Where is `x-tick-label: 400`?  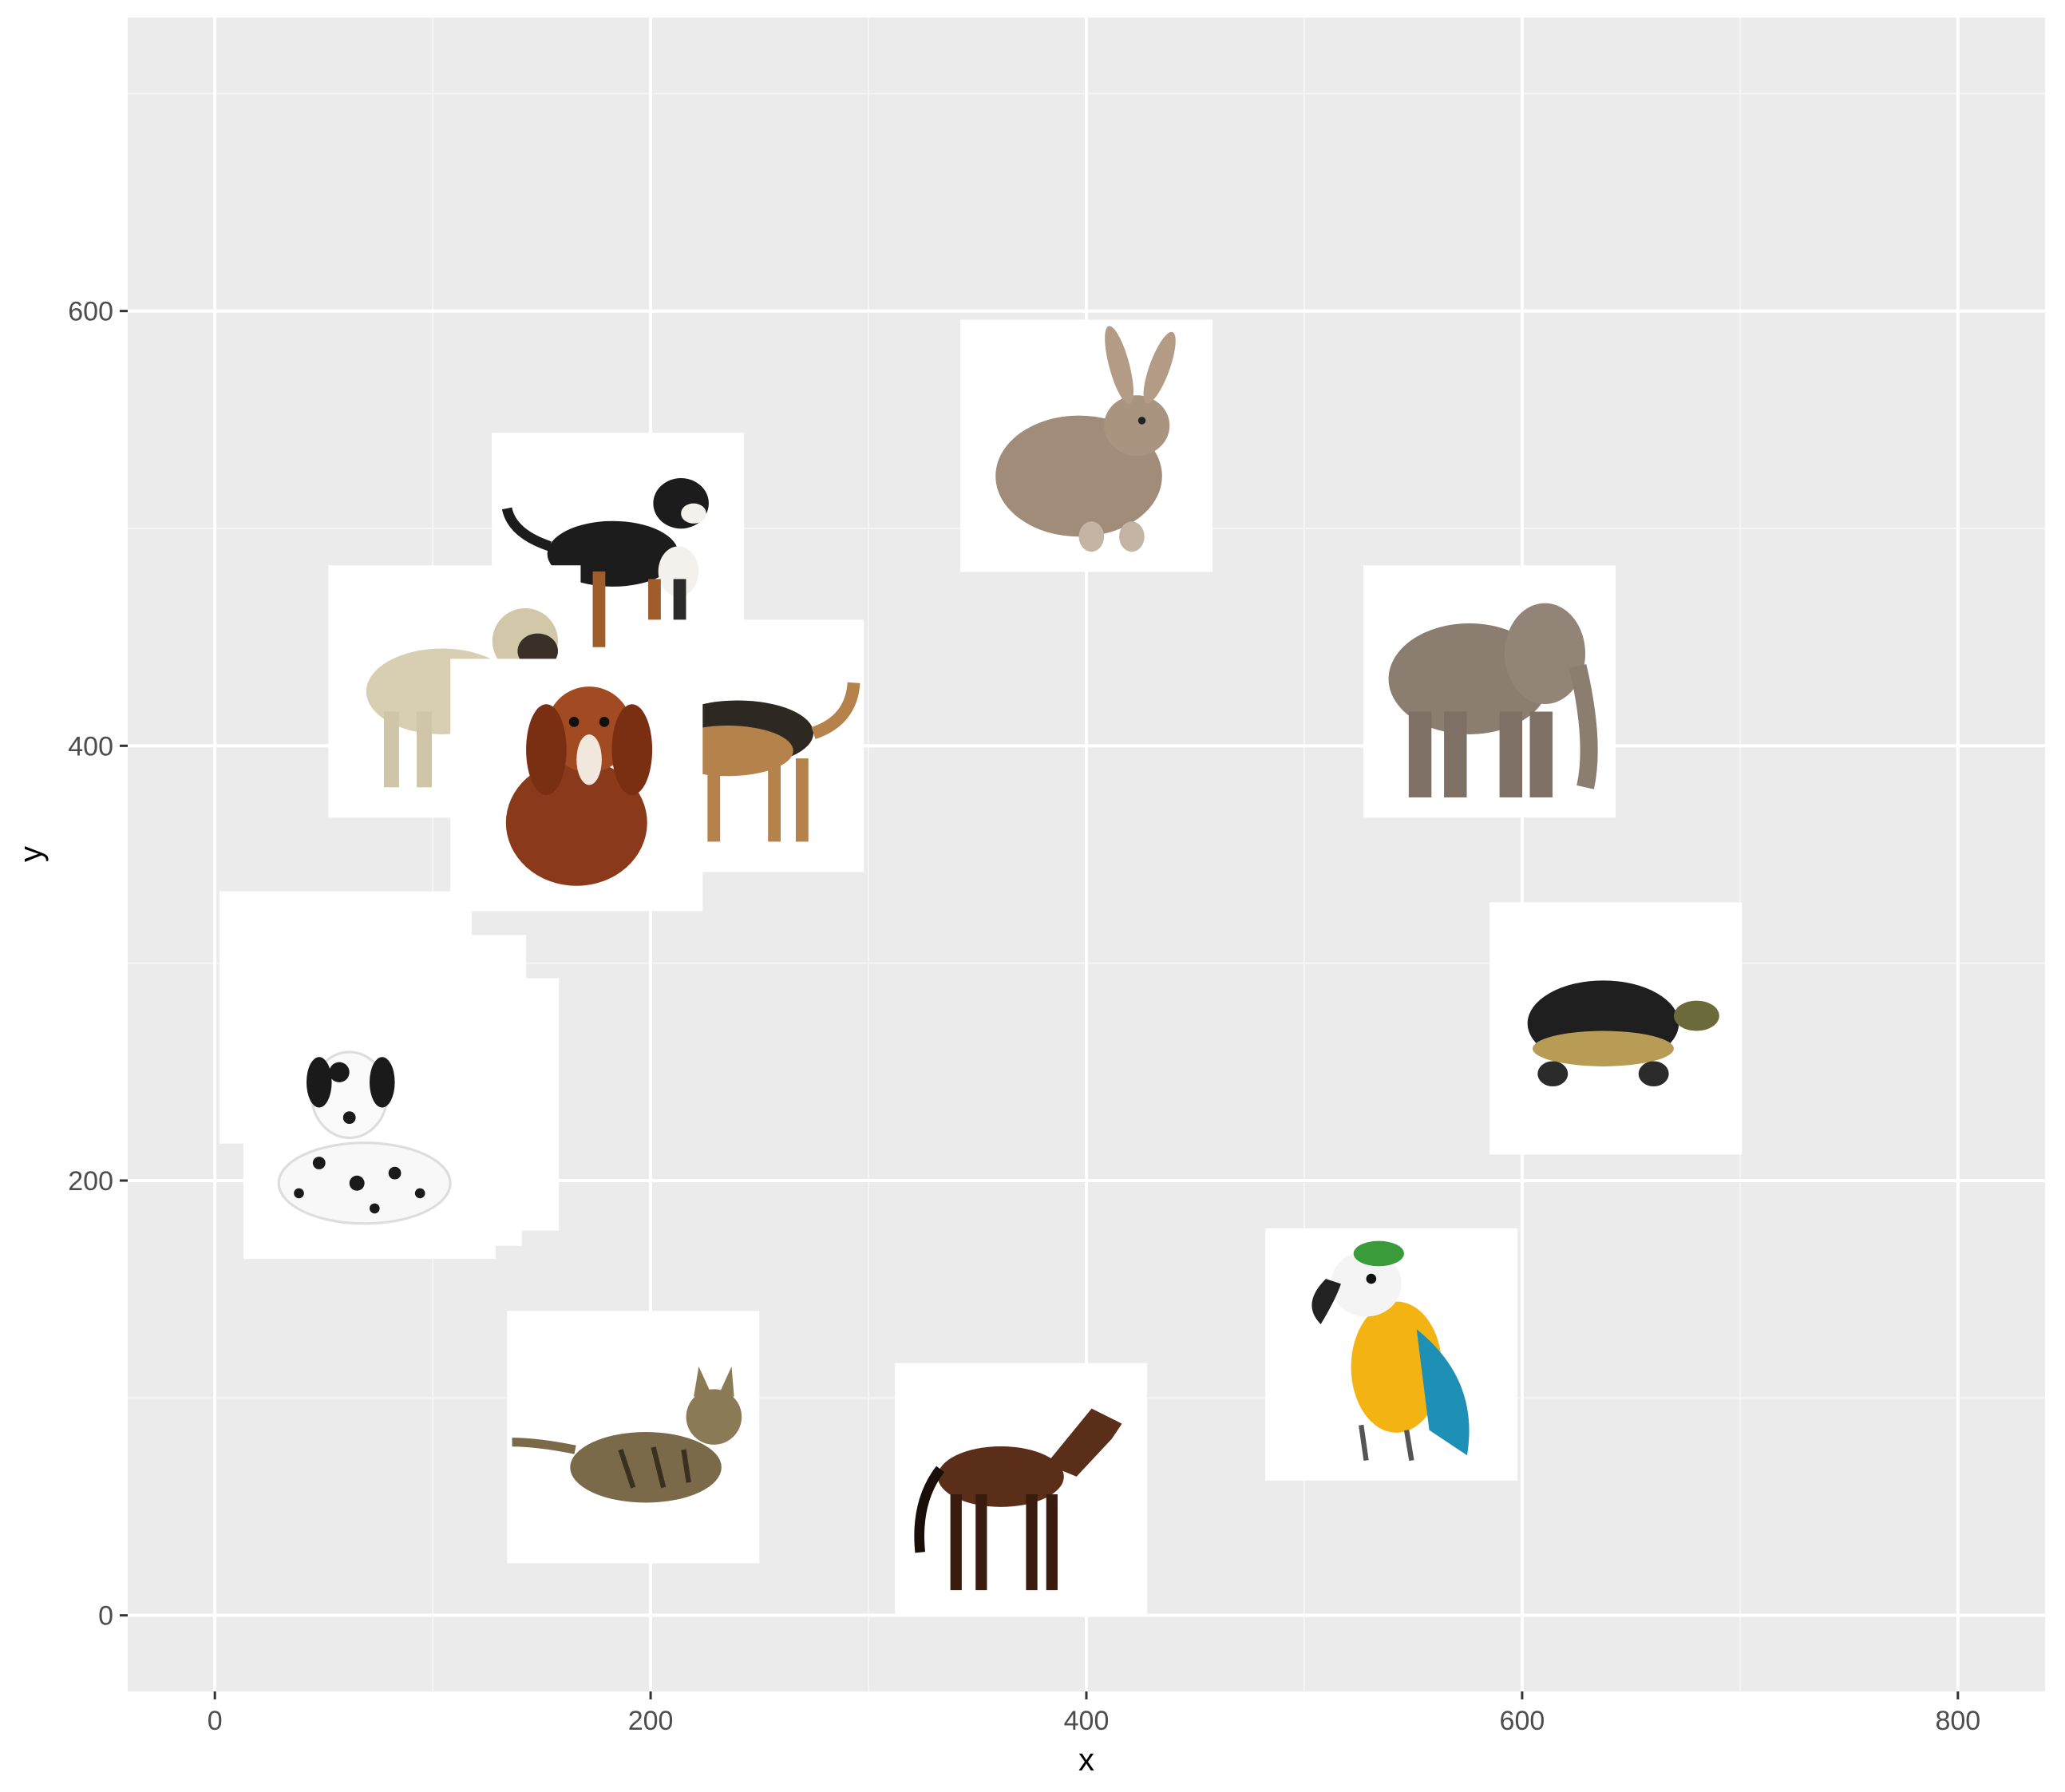 x-tick-label: 400 is located at coordinates (1087, 1721).